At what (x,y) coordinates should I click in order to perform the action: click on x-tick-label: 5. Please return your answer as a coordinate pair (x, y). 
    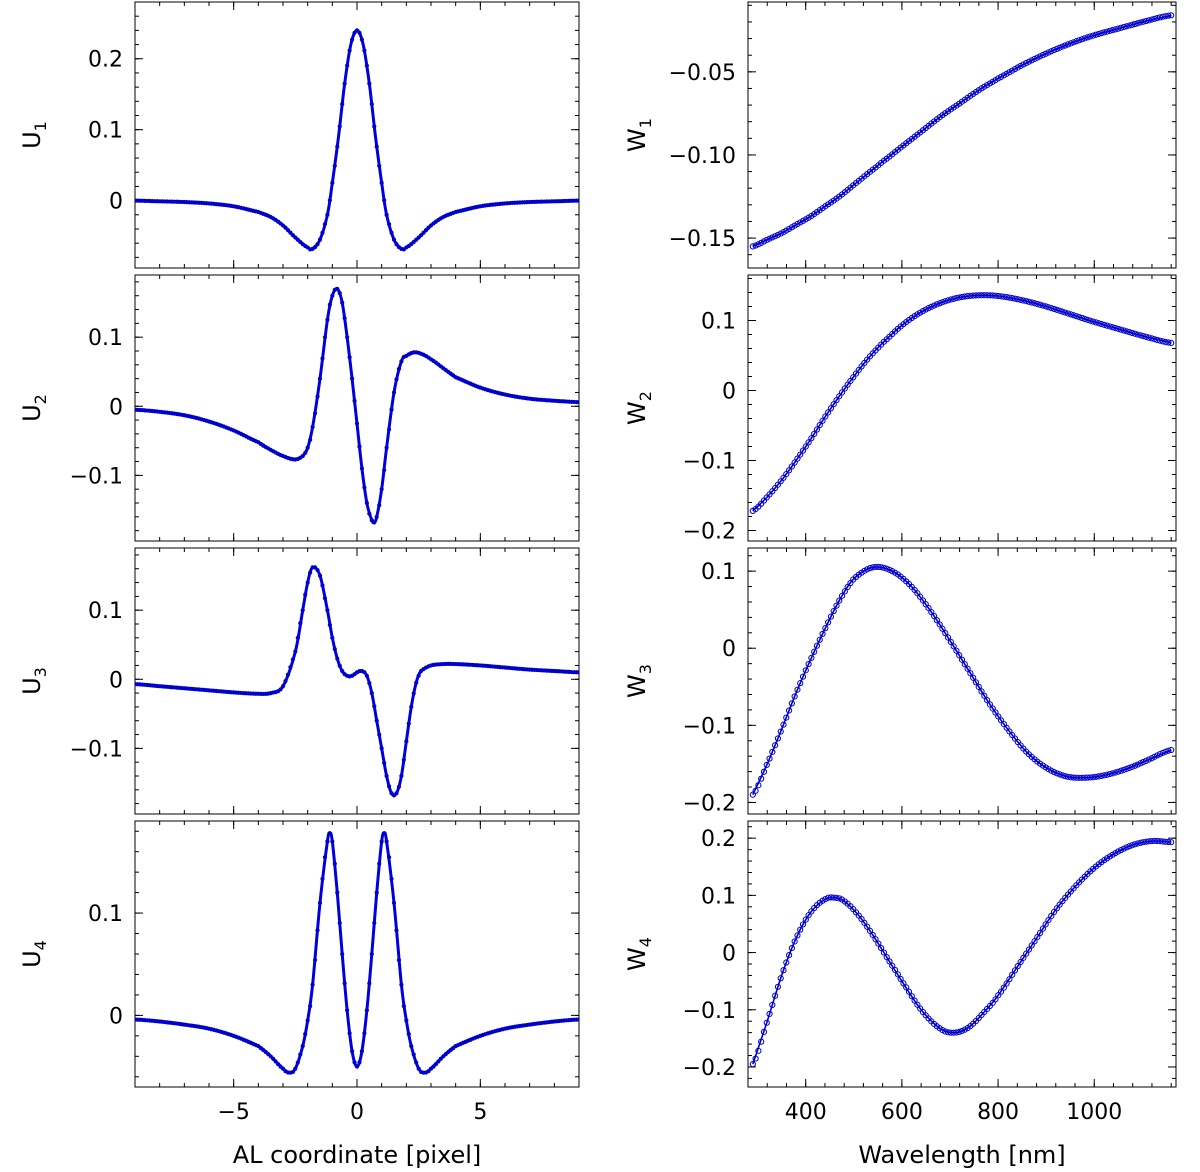
    Looking at the image, I should click on (480, 1112).